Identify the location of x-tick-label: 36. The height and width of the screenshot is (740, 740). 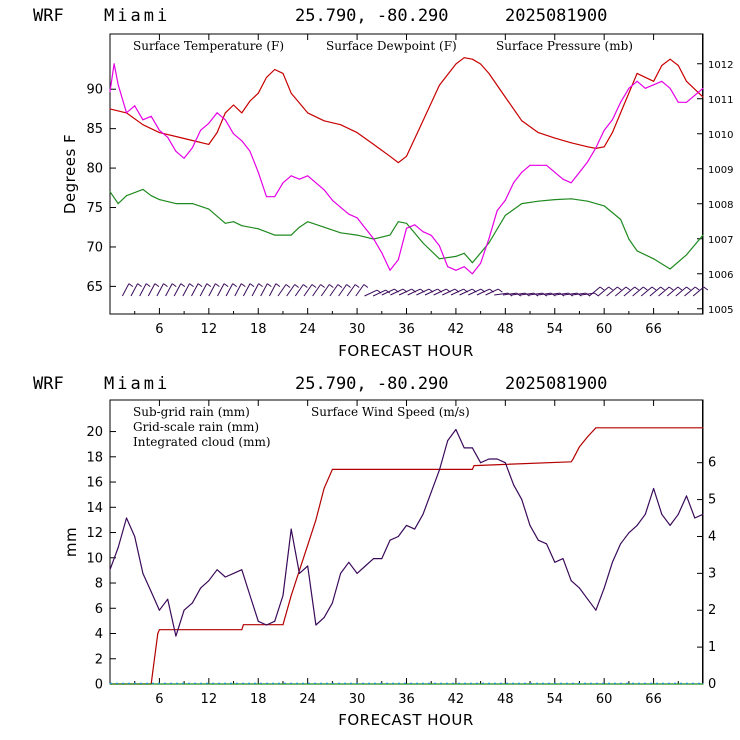
(406, 329).